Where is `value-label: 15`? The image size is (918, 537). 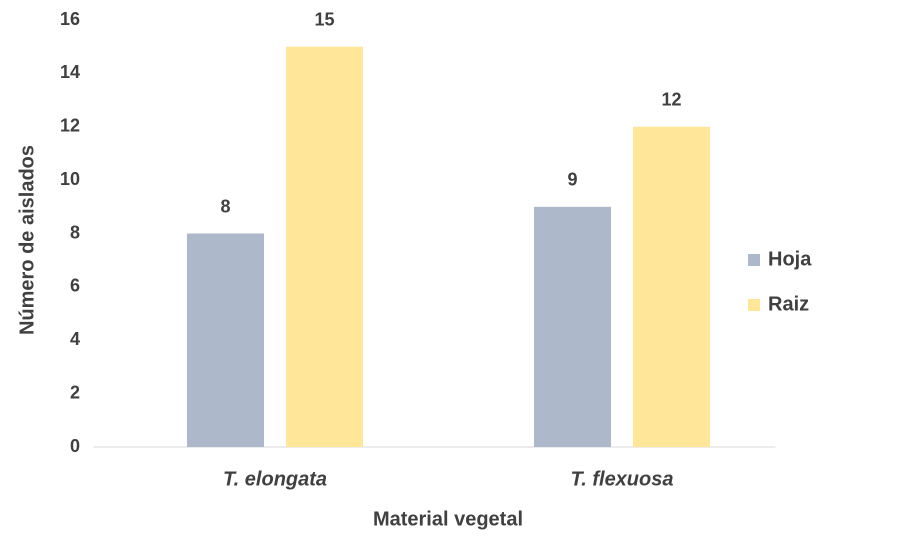
value-label: 15 is located at coordinates (324, 19).